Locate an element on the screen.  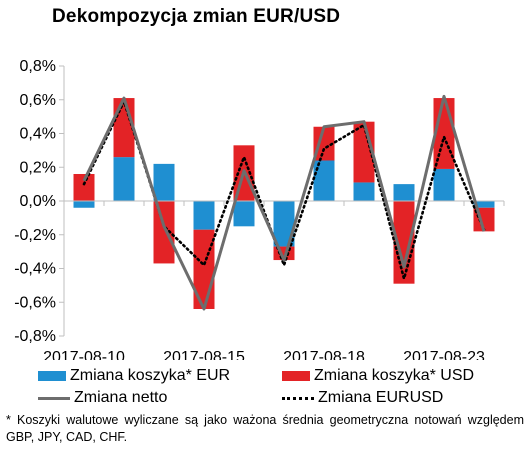
legend-item-net: Zmiana netto is located at coordinates (102, 398).